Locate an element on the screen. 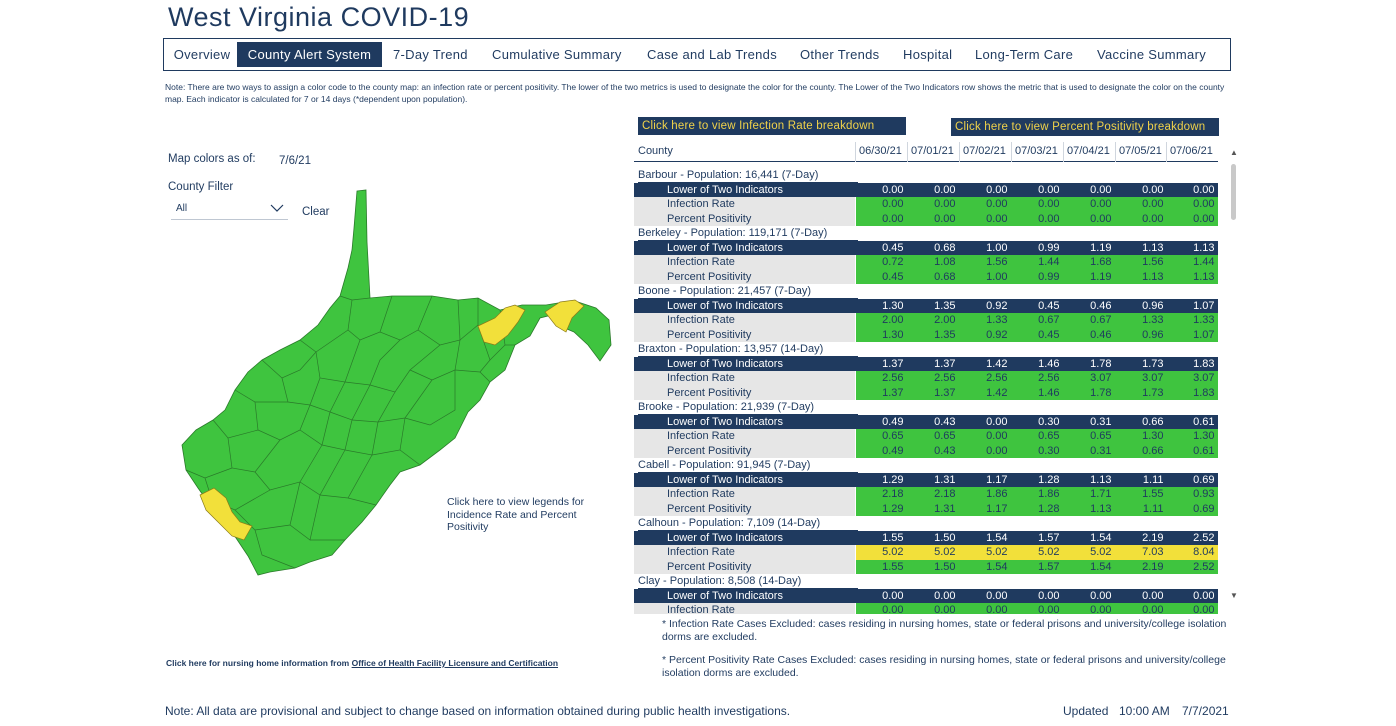 This screenshot has width=1396, height=726. scroll-down-icon: ▼ is located at coordinates (1234, 595).